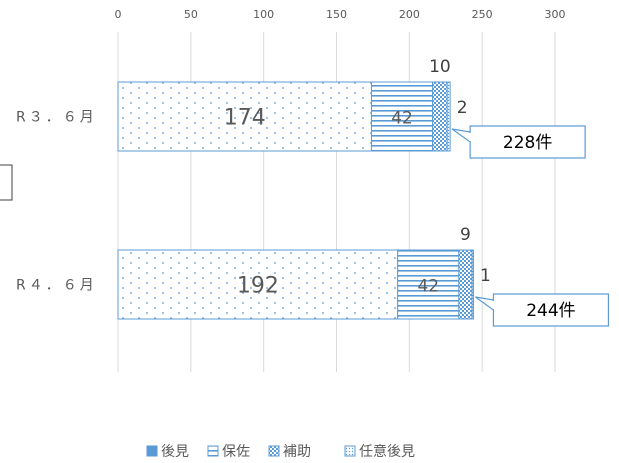  I want to click on legend-label: 補助, so click(297, 452).